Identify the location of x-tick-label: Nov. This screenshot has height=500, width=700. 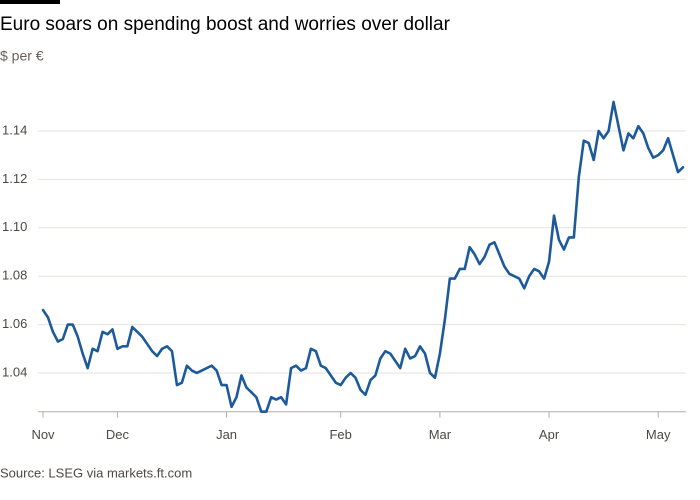
(43, 434).